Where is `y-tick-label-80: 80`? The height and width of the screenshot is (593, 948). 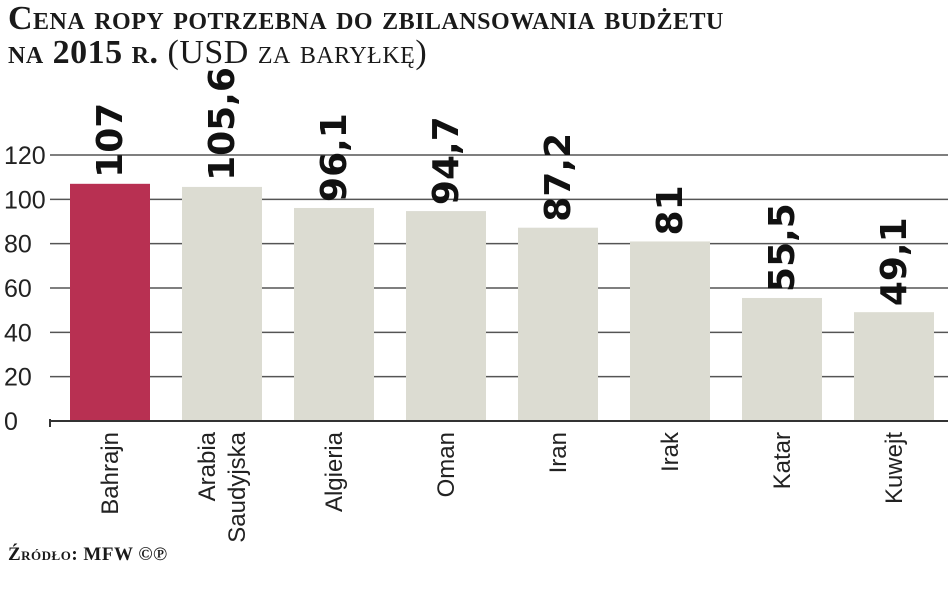
y-tick-label-80: 80 is located at coordinates (18, 245).